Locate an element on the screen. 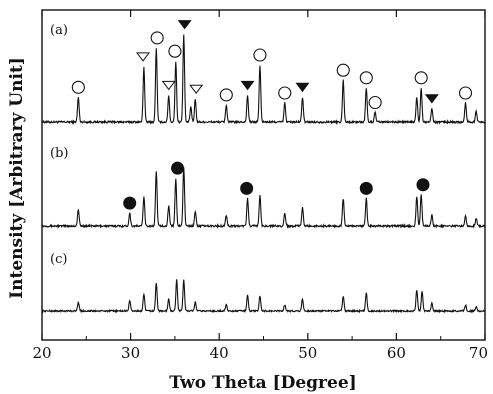 The image size is (493, 394). panel-labels-group: (a) (b) (c) is located at coordinates (59, 145).